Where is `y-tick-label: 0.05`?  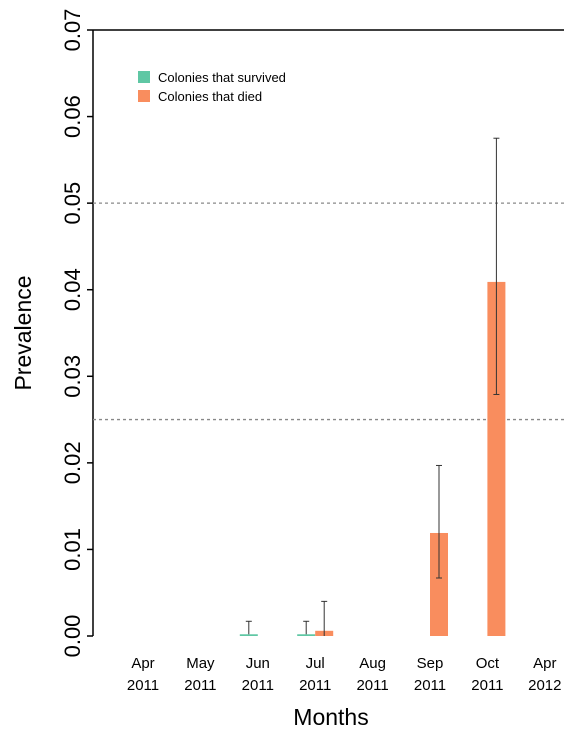
y-tick-label: 0.05 is located at coordinates (72, 203).